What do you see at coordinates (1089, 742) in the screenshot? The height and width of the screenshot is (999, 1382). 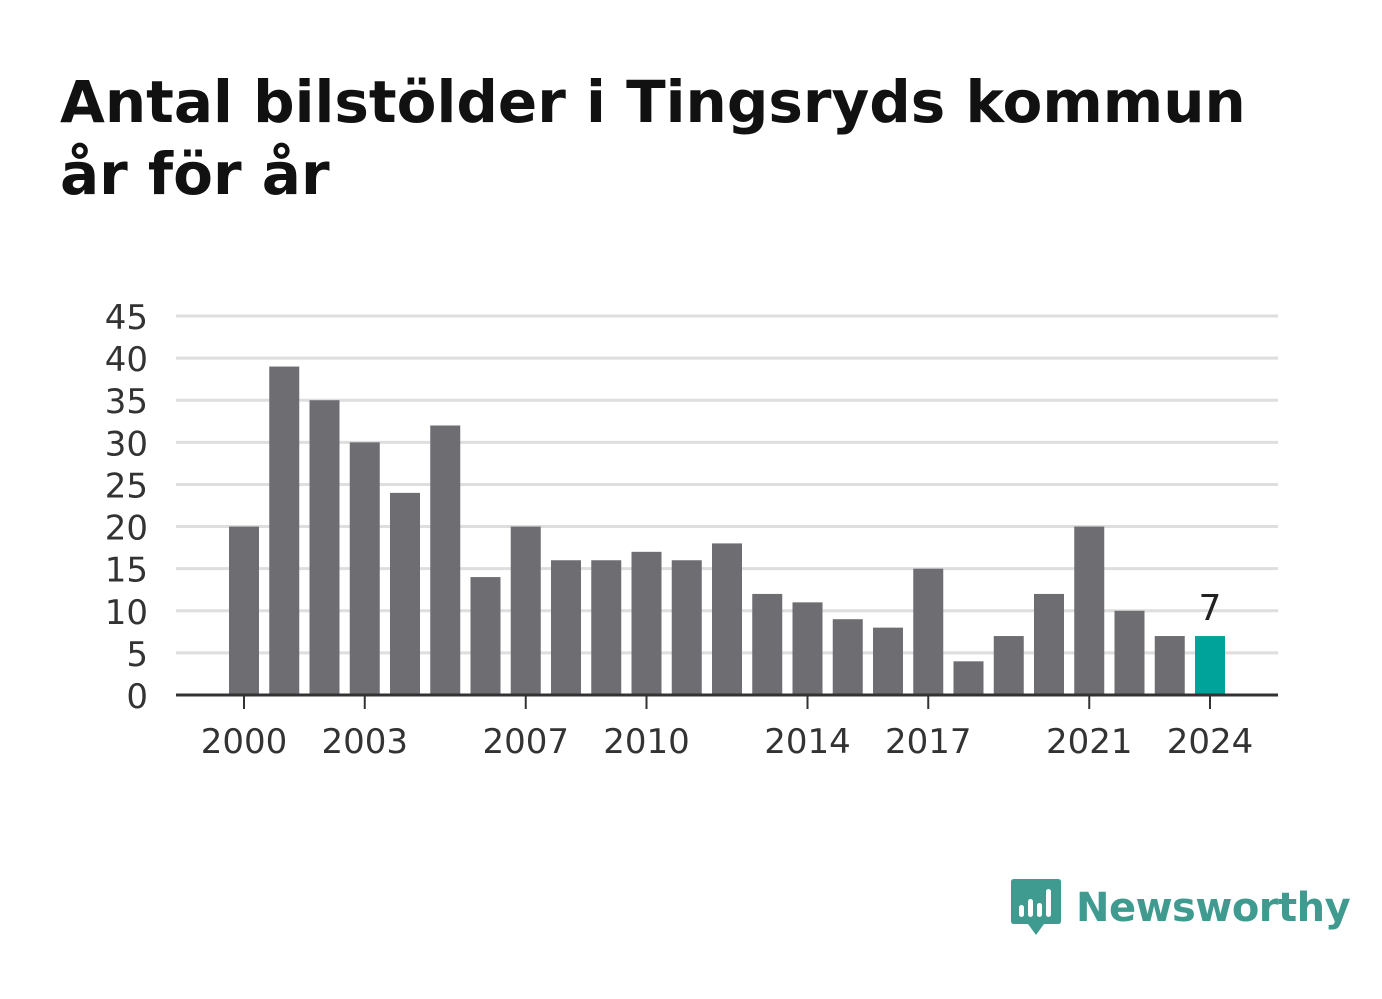 I see `x-tick-label: 2021` at bounding box center [1089, 742].